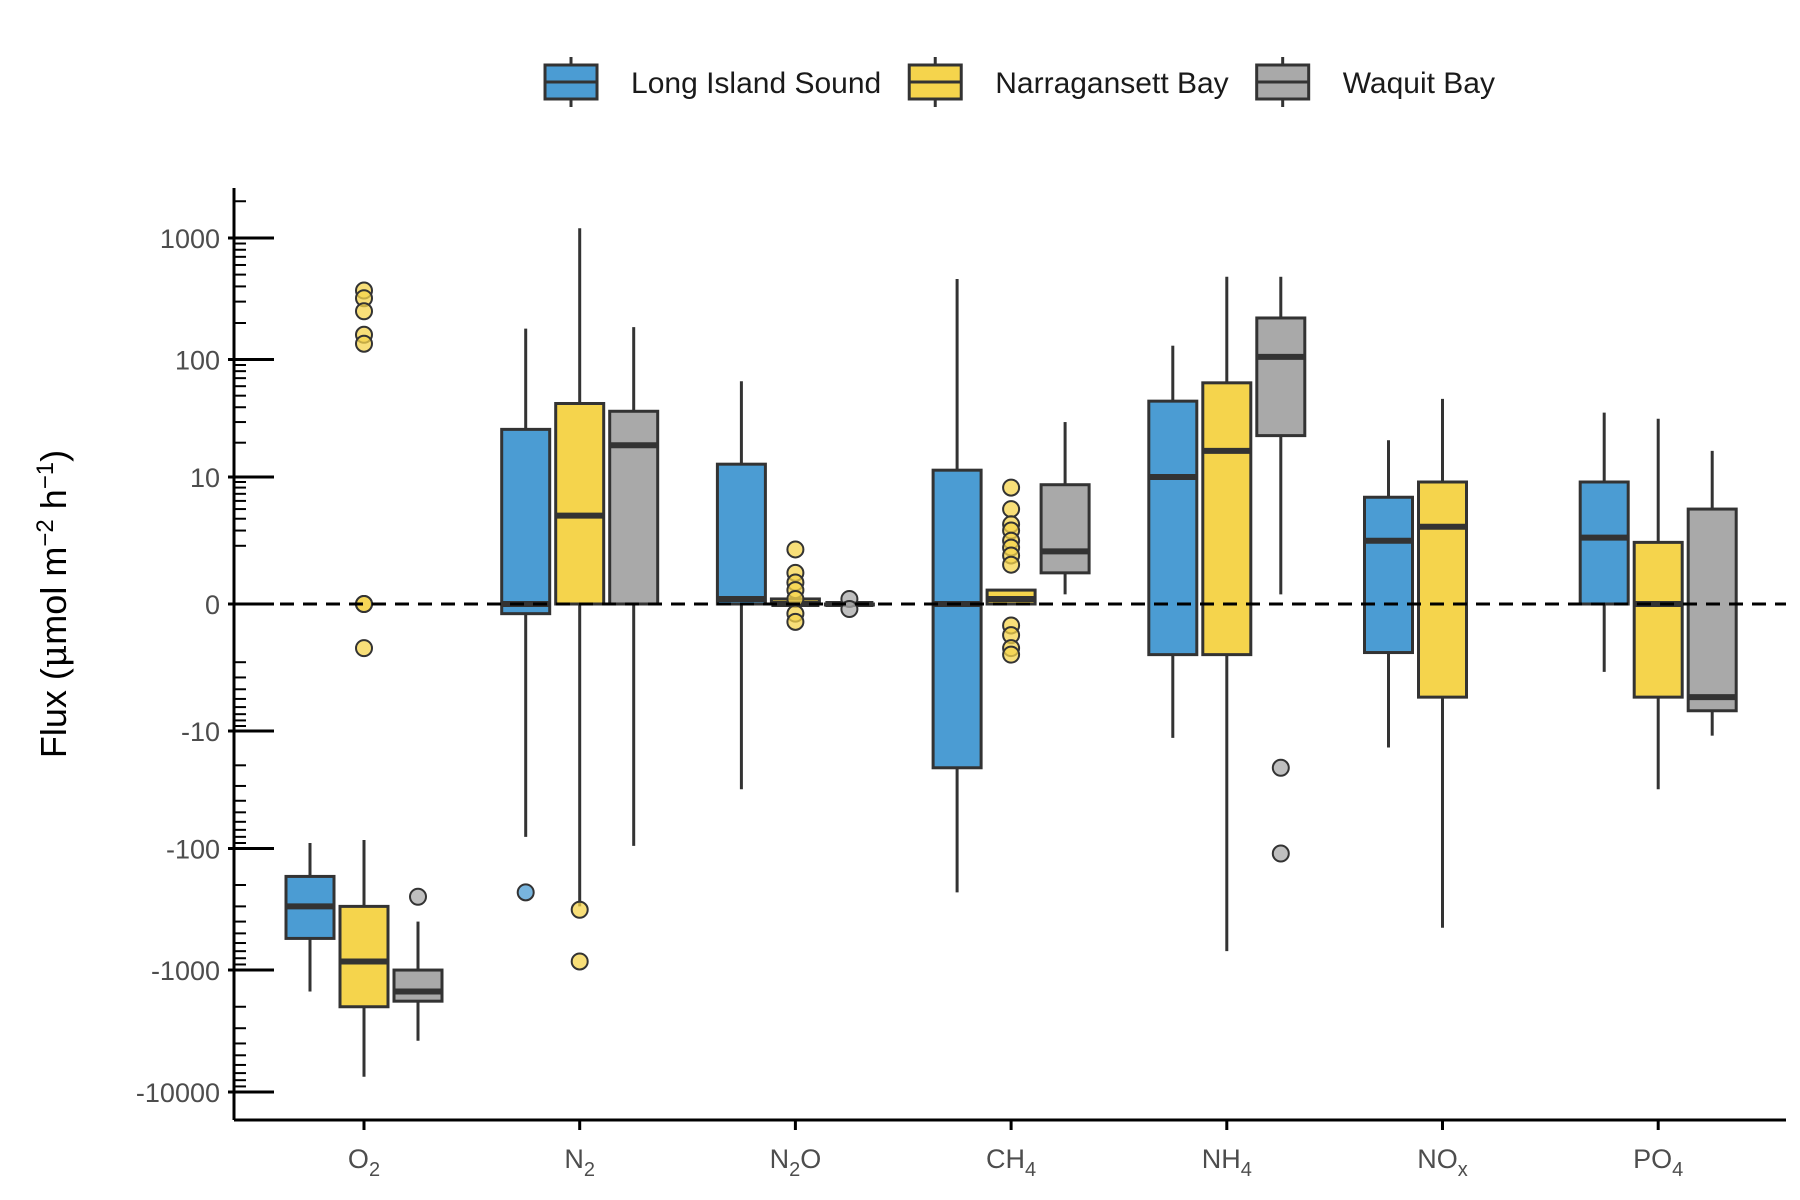 This screenshot has width=1800, height=1200. I want to click on y-tick-label: 10, so click(205, 478).